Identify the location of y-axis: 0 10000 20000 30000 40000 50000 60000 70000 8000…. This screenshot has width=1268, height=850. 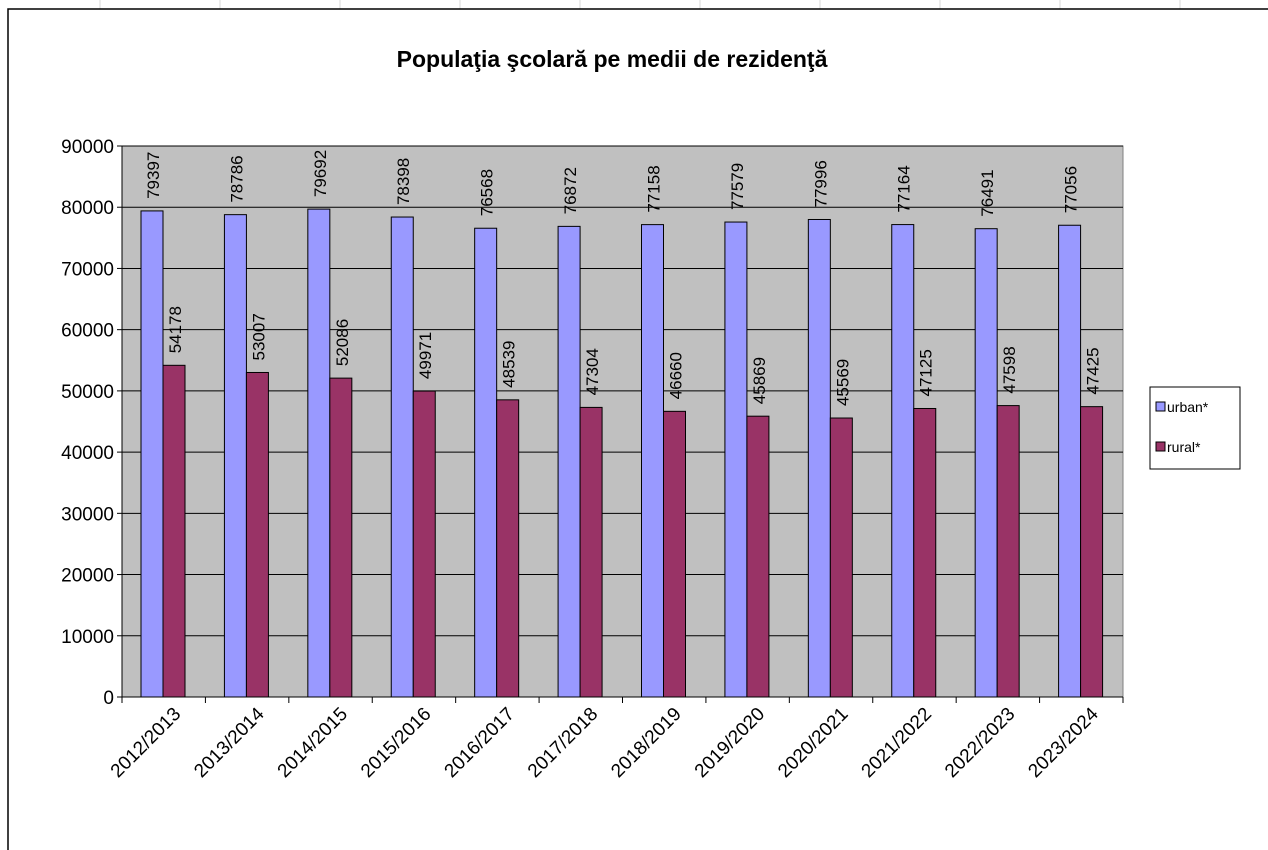
(92, 423).